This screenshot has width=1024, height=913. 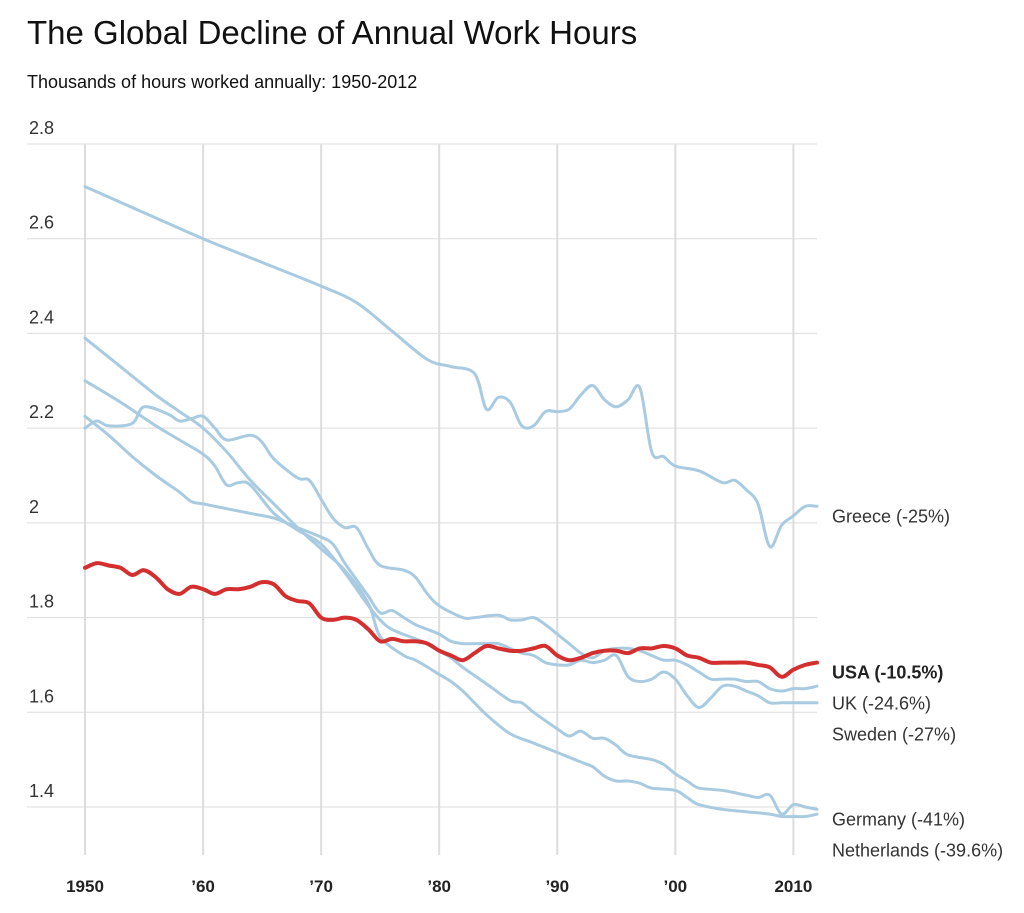 What do you see at coordinates (891, 516) in the screenshot?
I see `series-label-greece: Greece (-25%)` at bounding box center [891, 516].